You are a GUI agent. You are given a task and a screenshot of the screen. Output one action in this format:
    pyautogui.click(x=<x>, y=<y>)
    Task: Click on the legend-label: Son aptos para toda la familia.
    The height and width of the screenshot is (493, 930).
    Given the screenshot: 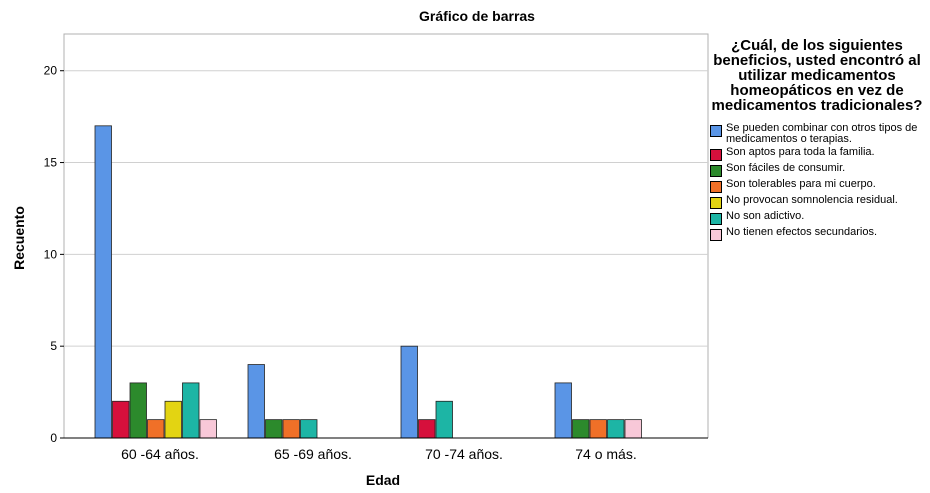 What is the action you would take?
    pyautogui.click(x=800, y=152)
    